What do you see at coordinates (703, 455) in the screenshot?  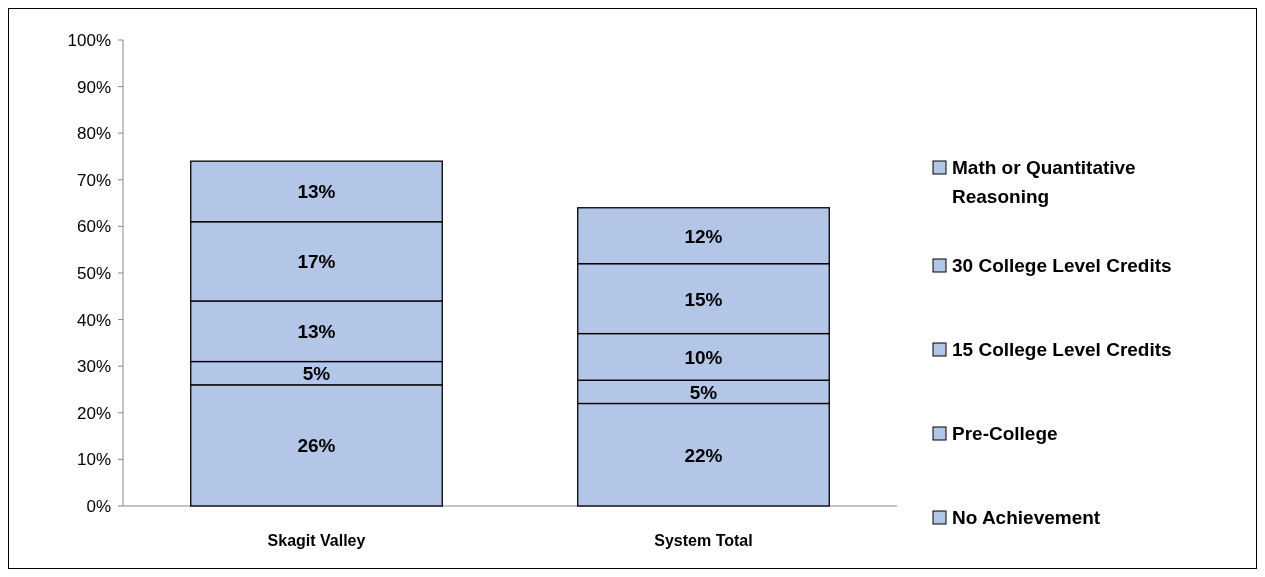 I see `data-label: 22%` at bounding box center [703, 455].